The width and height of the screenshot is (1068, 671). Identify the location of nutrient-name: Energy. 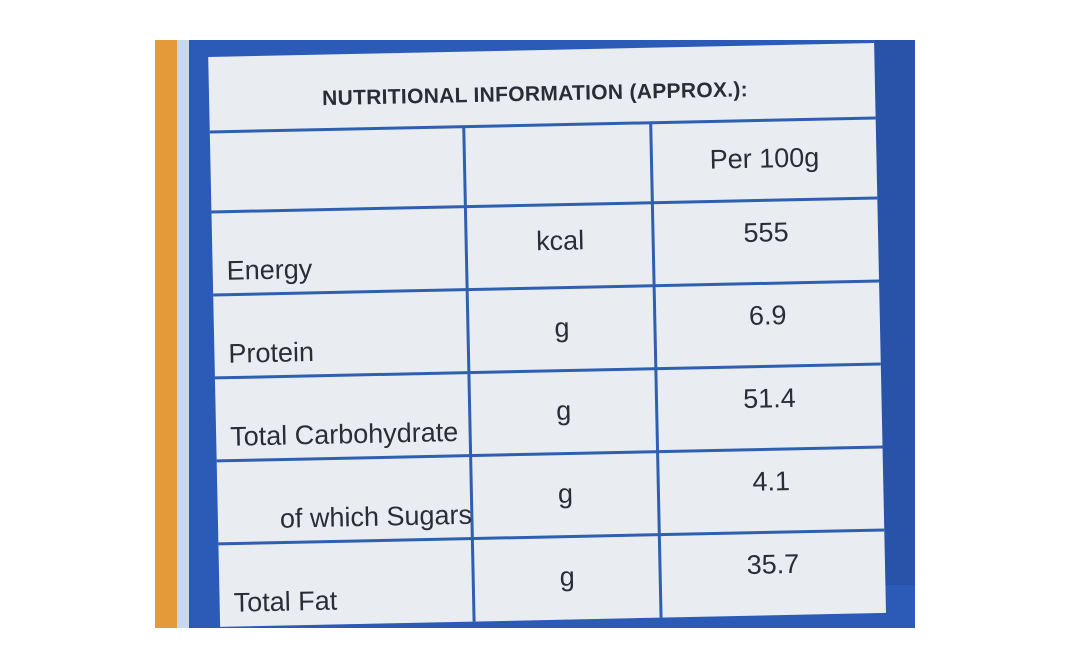
(269, 270).